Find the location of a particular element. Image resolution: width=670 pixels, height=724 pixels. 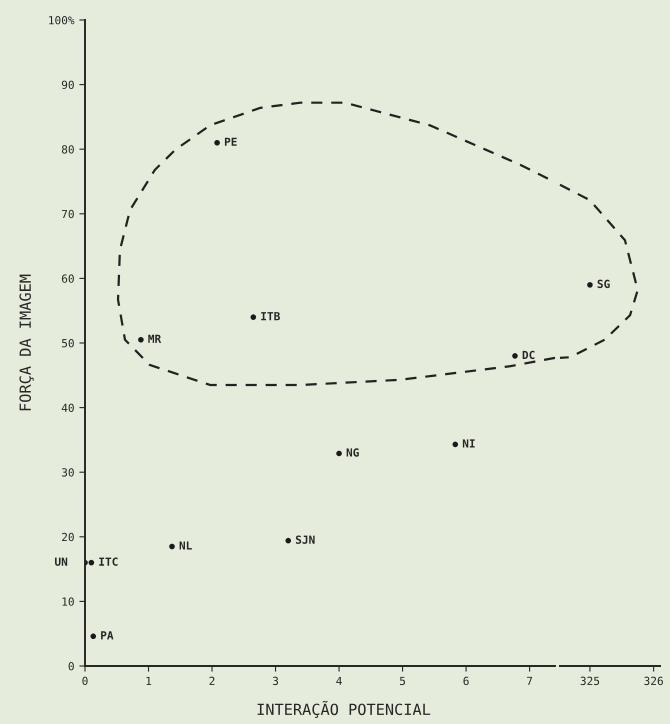

annotation: NL is located at coordinates (186, 545).